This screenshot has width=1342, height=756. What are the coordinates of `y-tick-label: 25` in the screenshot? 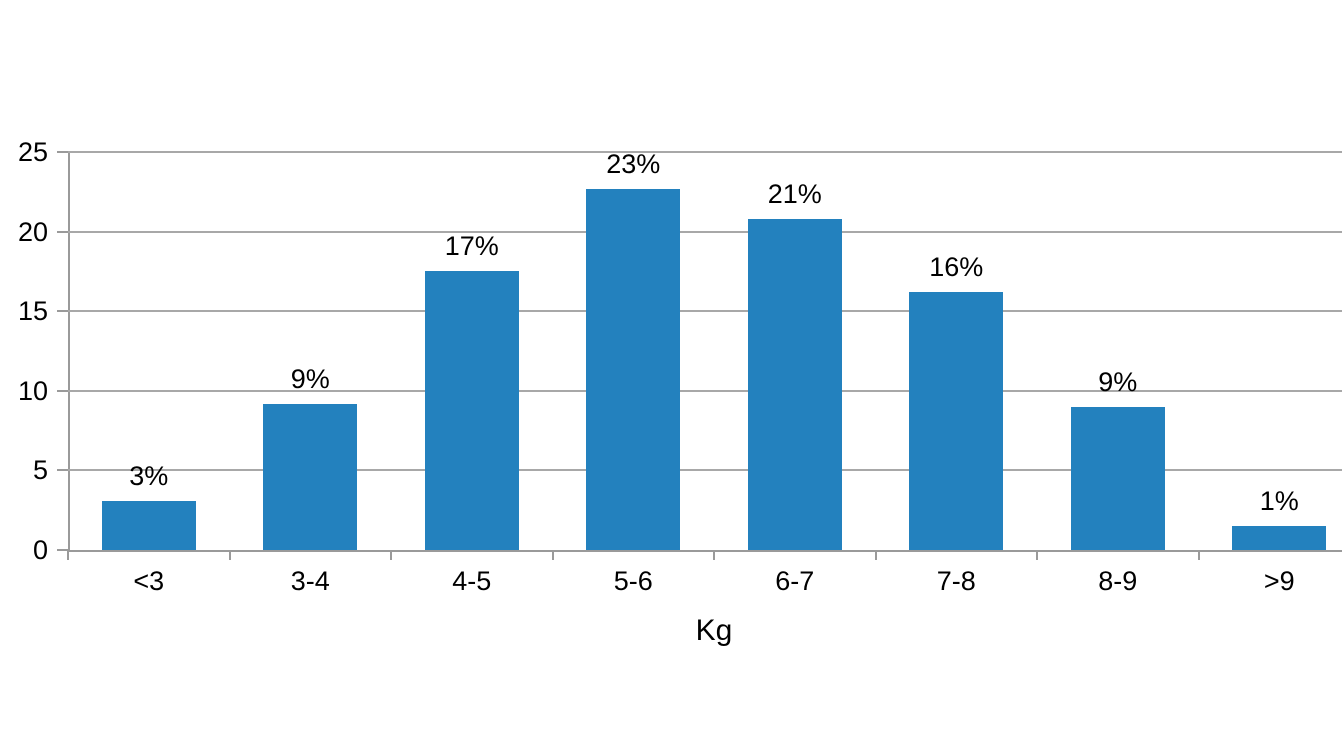 It's located at (32, 152).